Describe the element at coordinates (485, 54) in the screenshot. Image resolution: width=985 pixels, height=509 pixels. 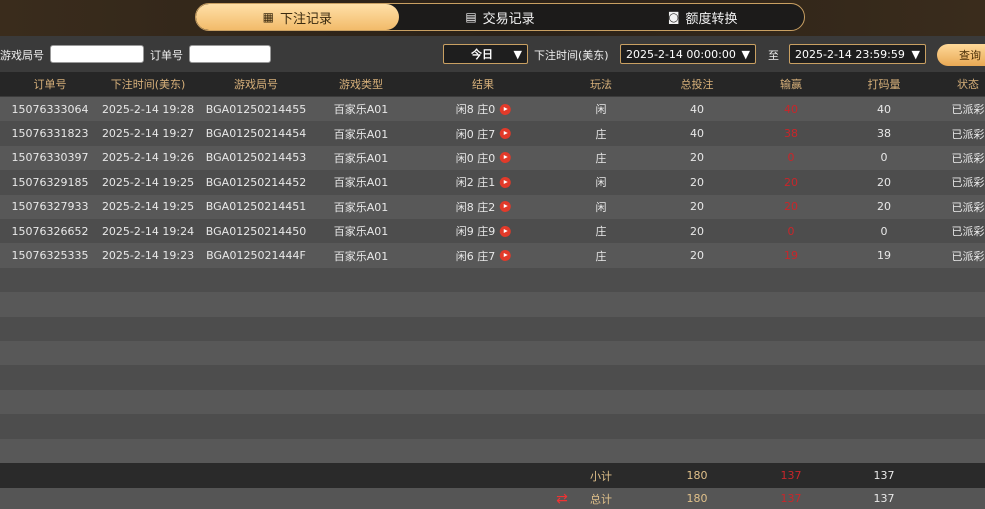
I see `period-select: 今日 ▼` at that location.